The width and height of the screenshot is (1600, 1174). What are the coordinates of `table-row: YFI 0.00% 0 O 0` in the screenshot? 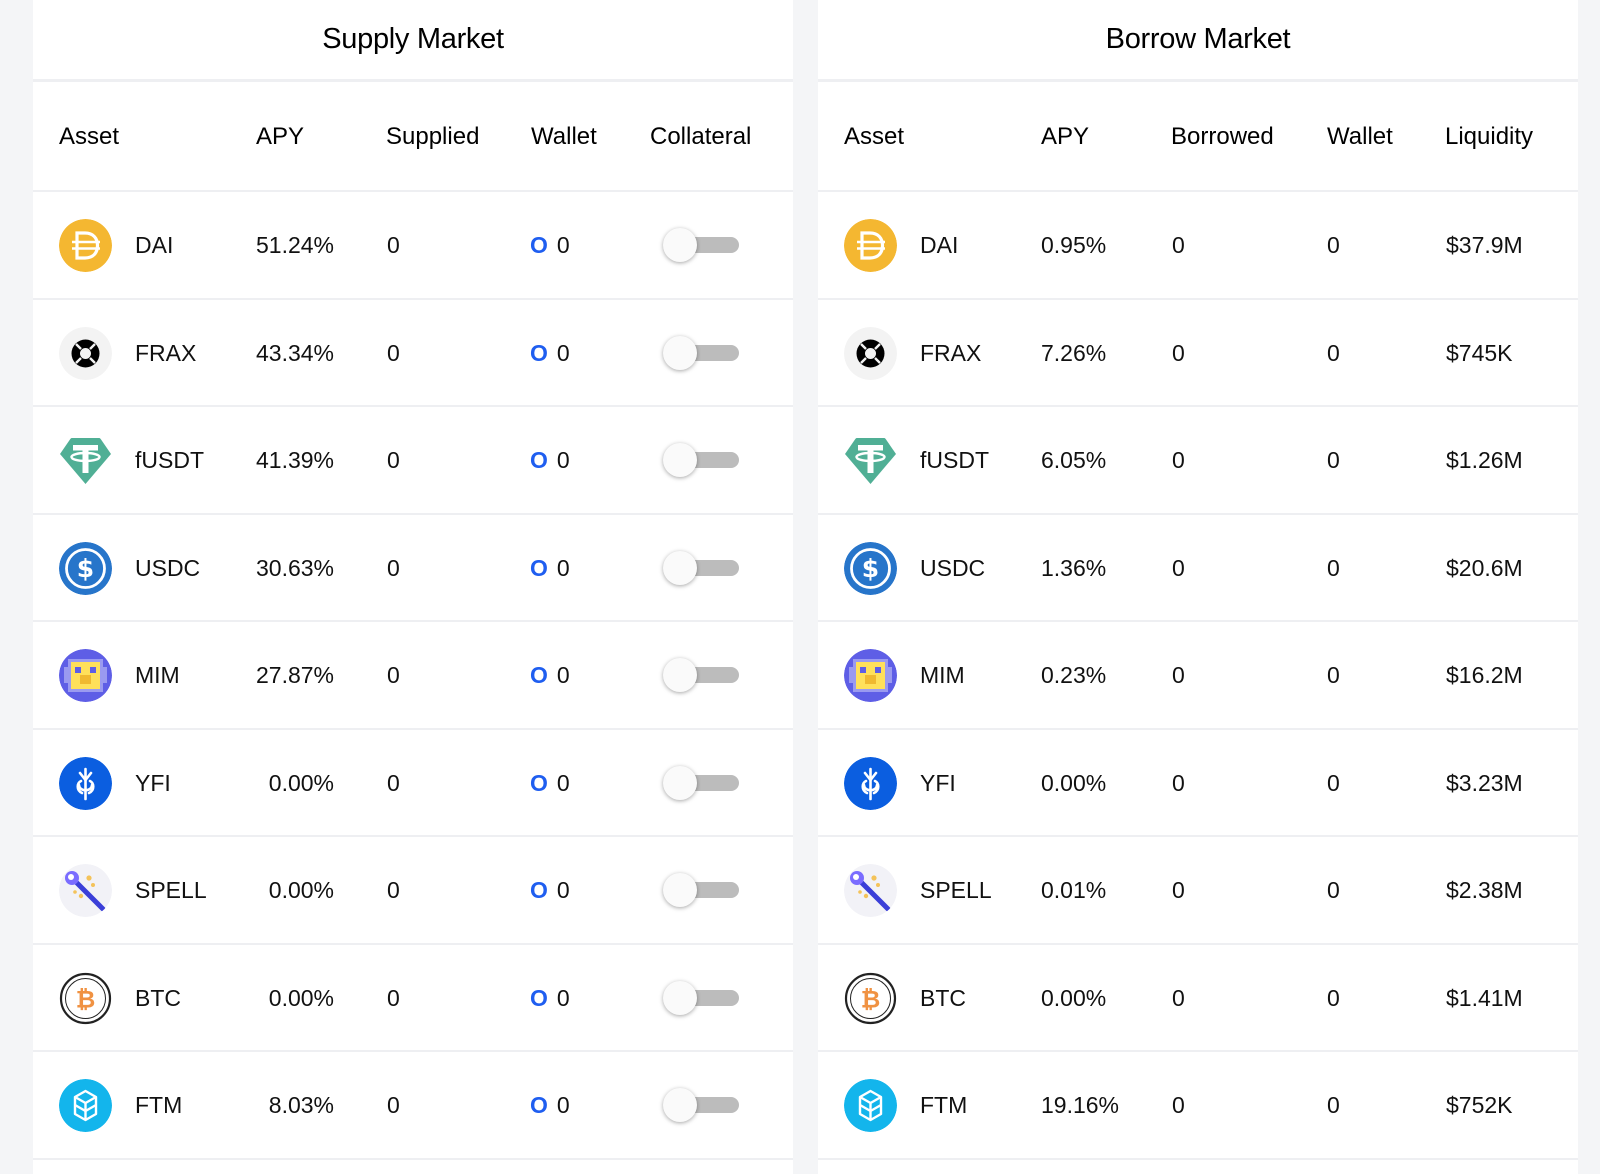 It's located at (413, 783).